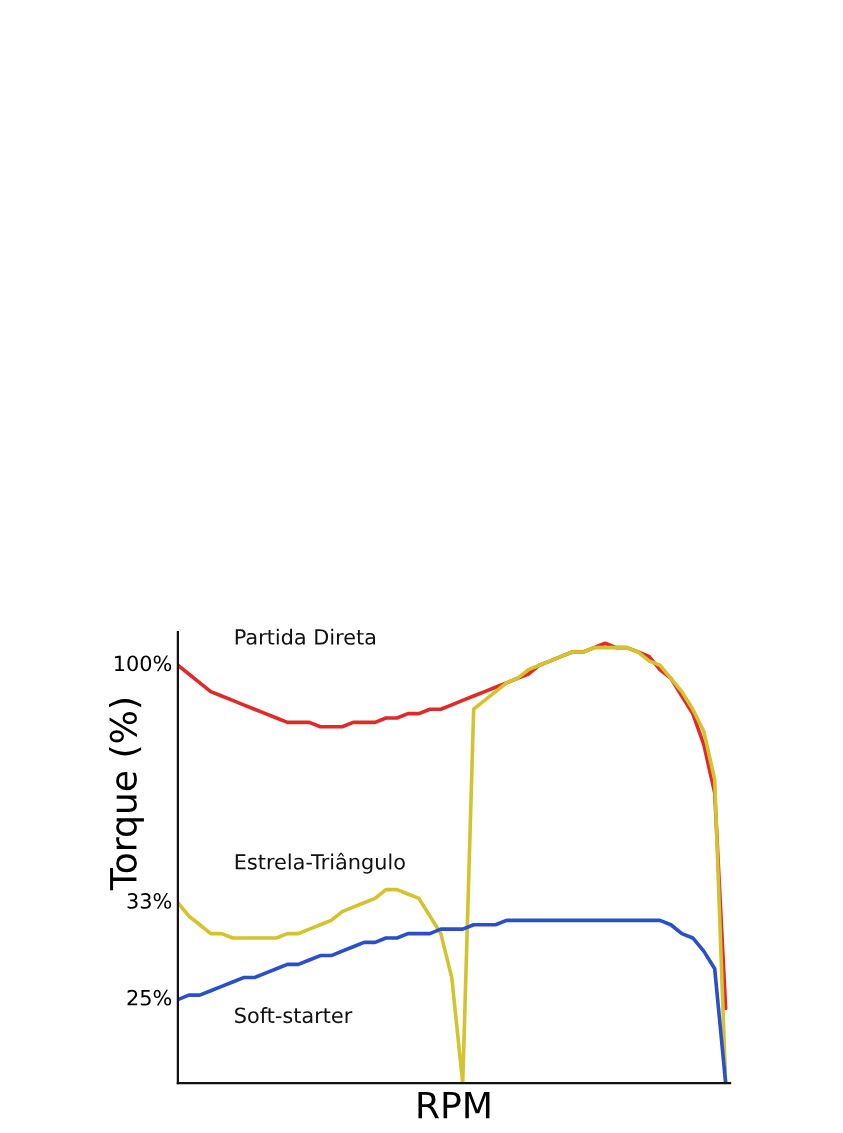 This screenshot has width=843, height=1133. I want to click on text: 33%, so click(149, 901).